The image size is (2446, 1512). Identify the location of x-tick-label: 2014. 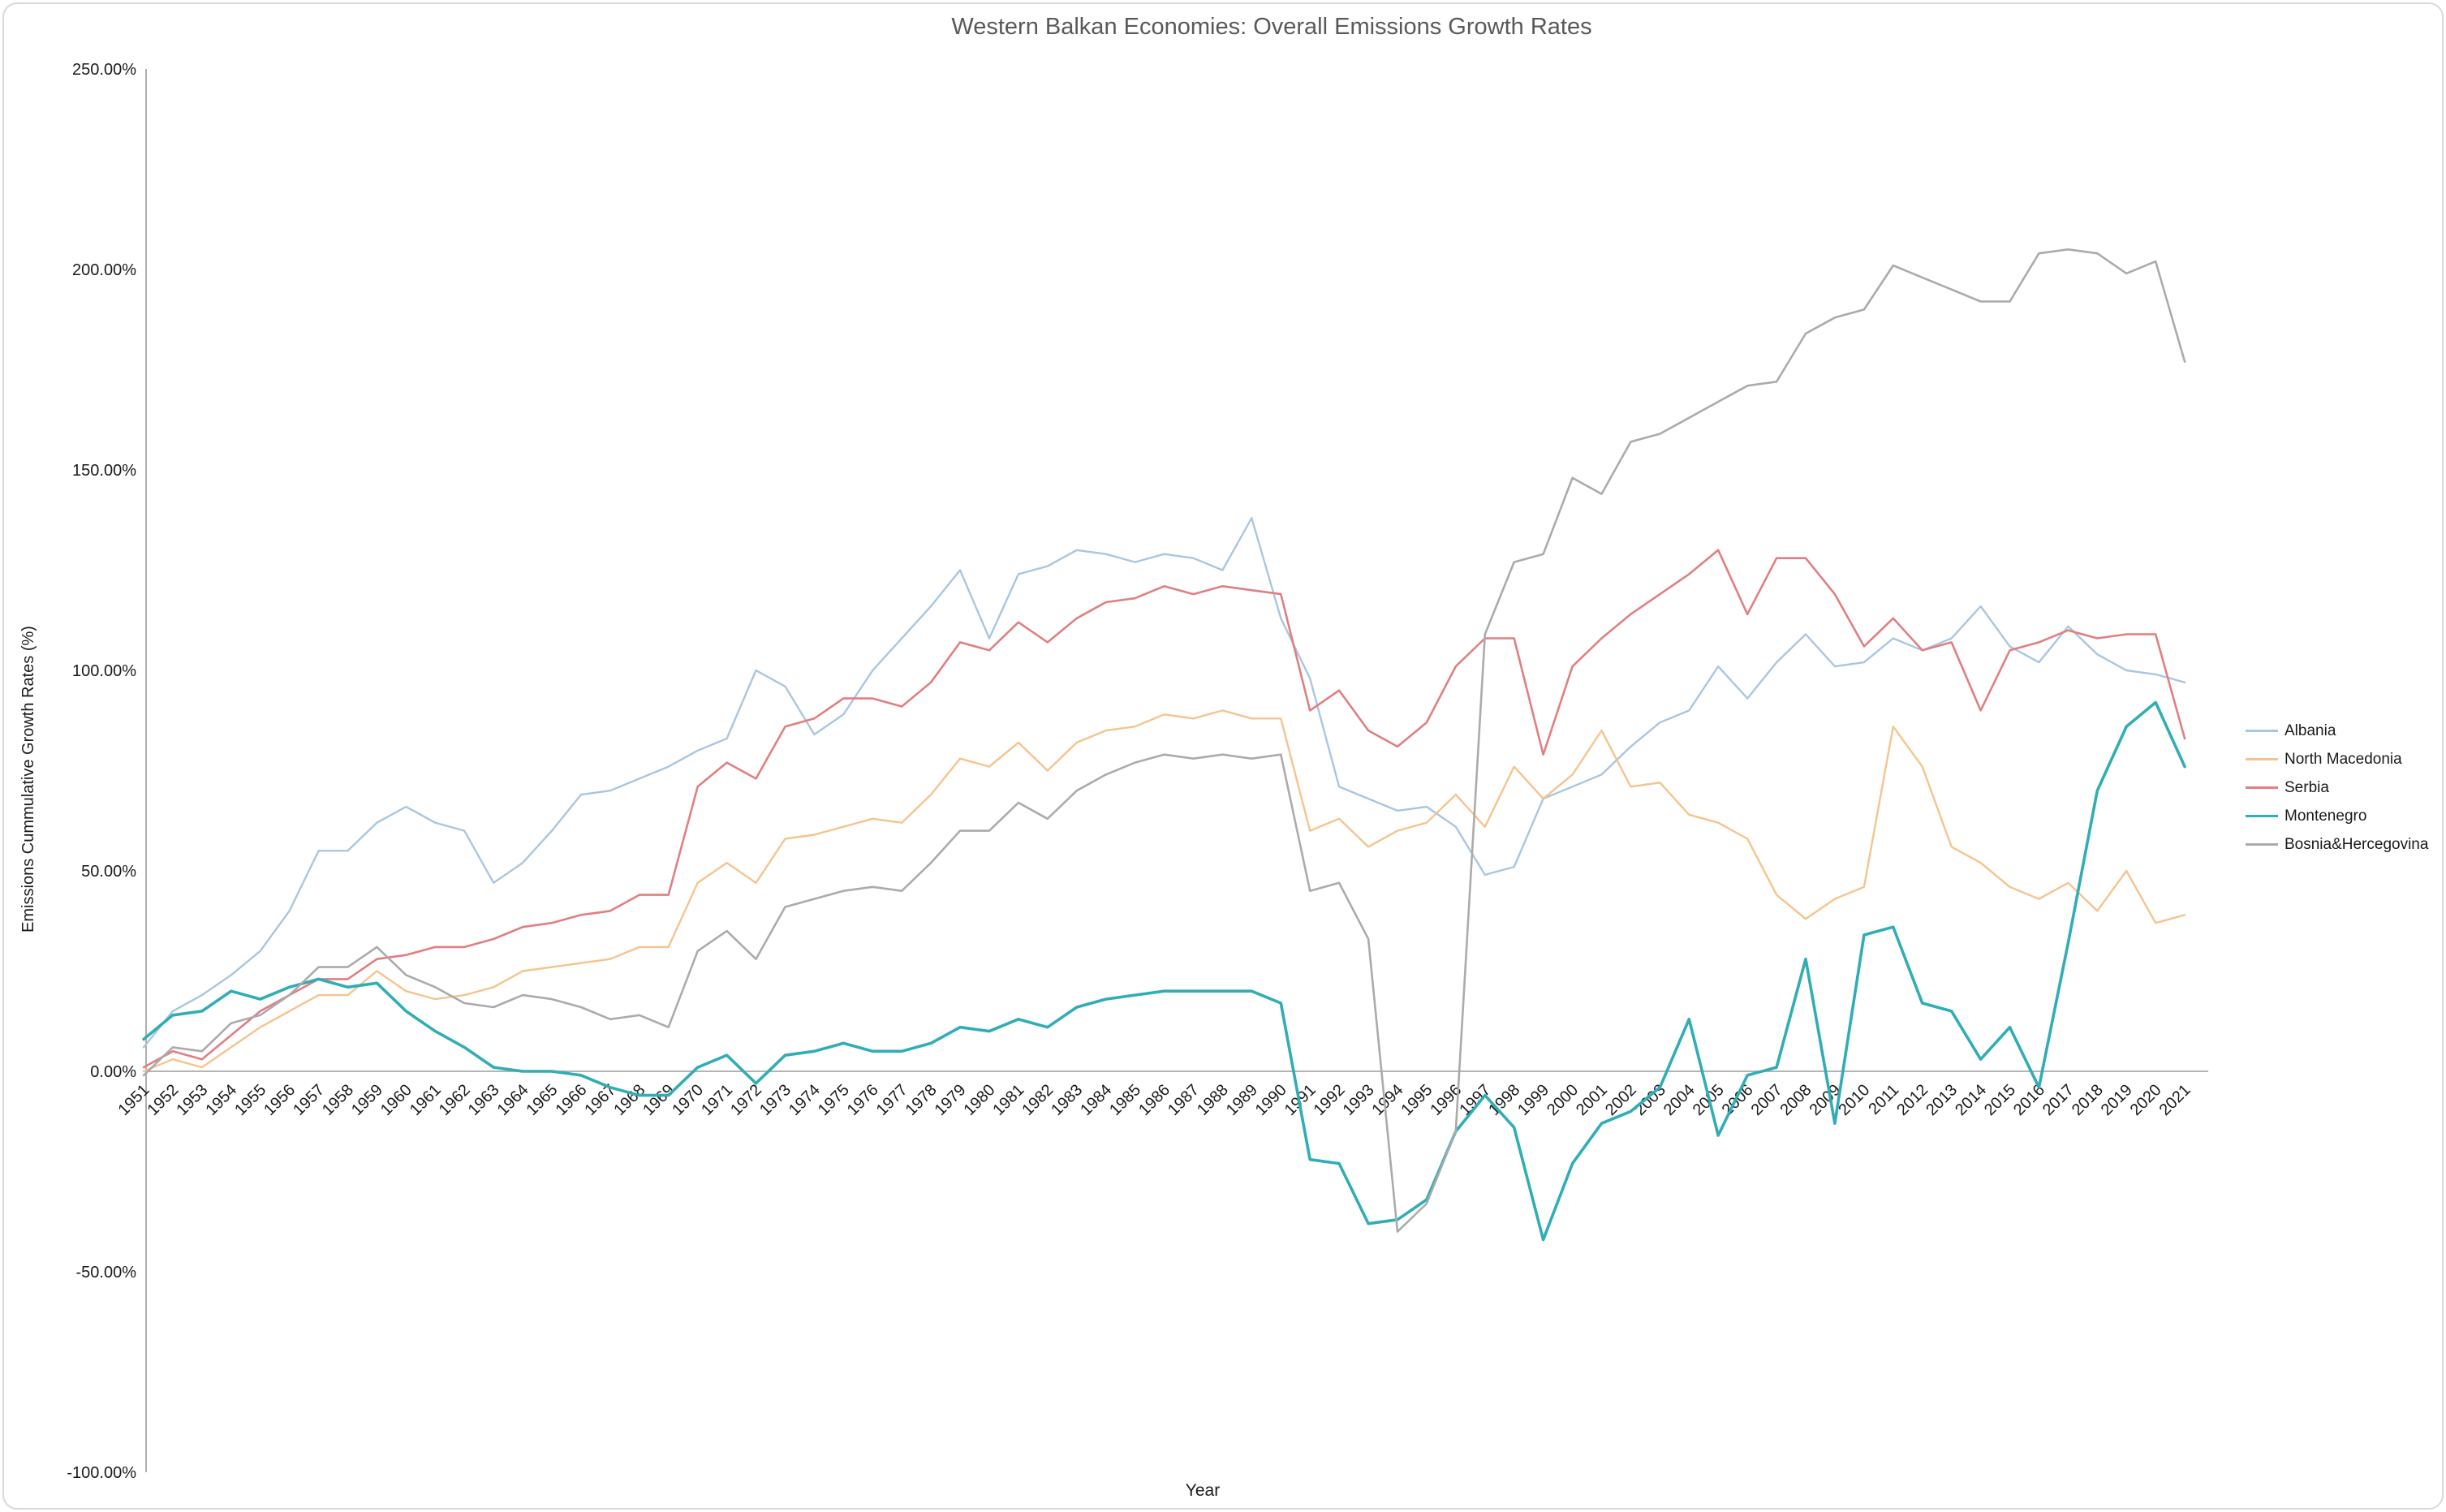
(1971, 1100).